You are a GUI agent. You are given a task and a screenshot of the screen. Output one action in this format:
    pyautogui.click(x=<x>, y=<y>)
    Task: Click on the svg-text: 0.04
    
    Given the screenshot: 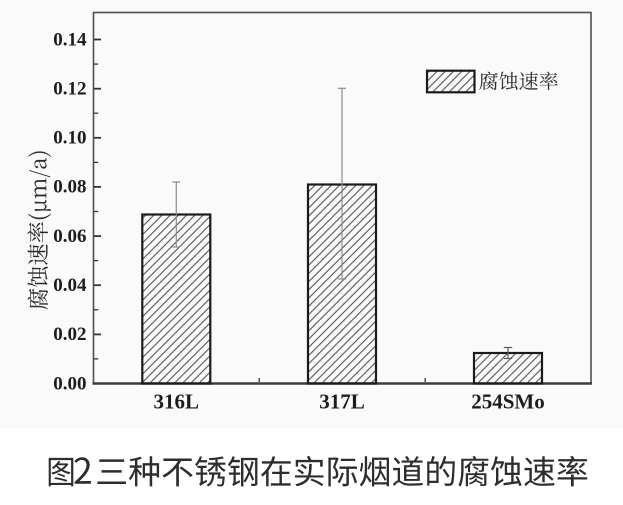 What is the action you would take?
    pyautogui.click(x=70, y=285)
    